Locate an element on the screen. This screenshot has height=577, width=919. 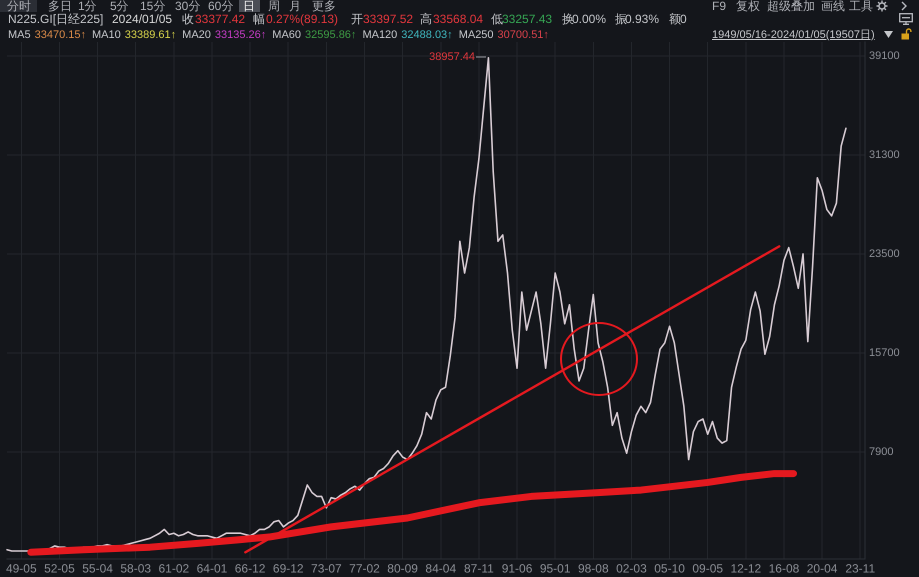
x-tick-label: 98-08 is located at coordinates (593, 569).